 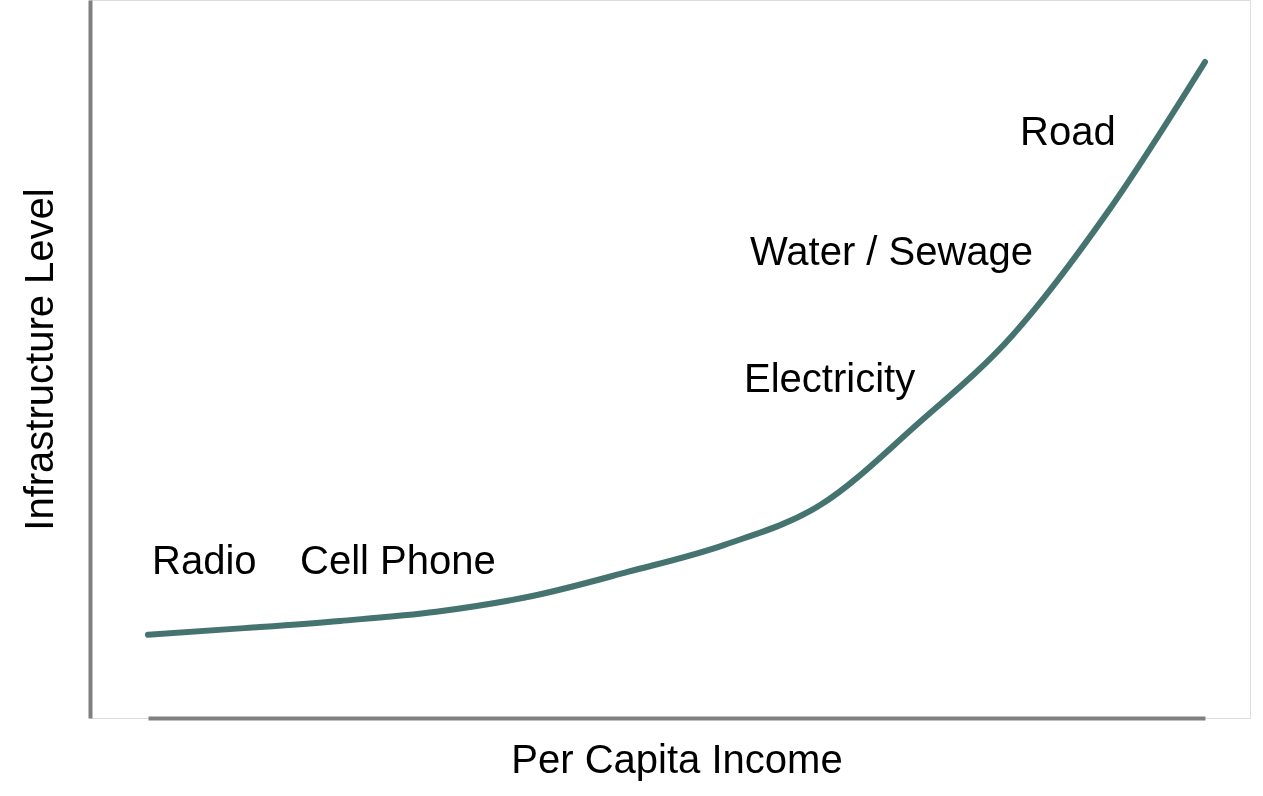 I want to click on annotation: Road, so click(x=1068, y=131).